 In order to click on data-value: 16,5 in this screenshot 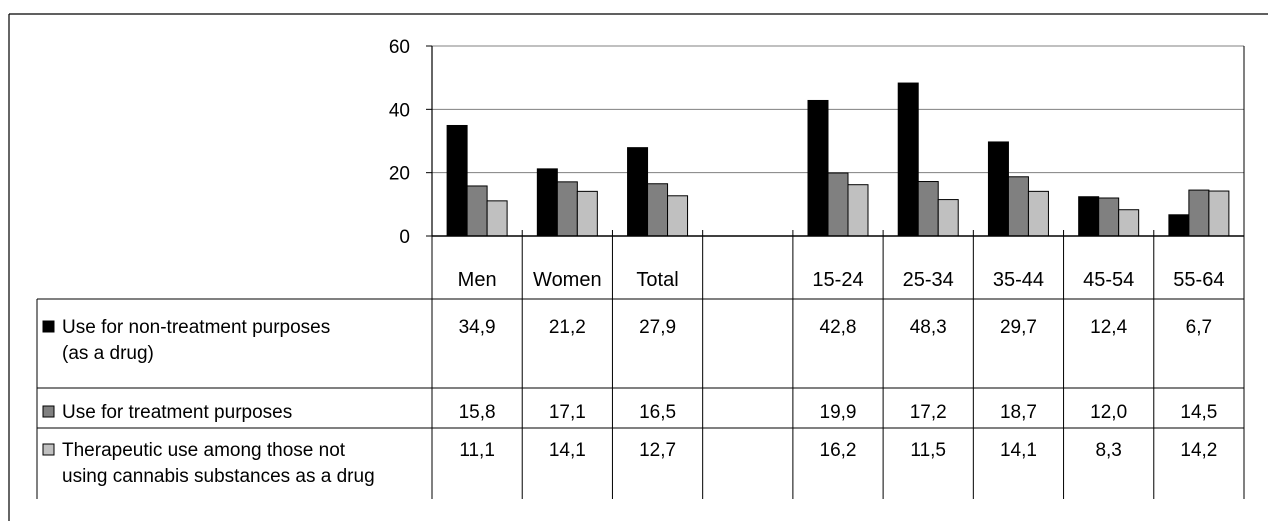, I will do `click(657, 412)`.